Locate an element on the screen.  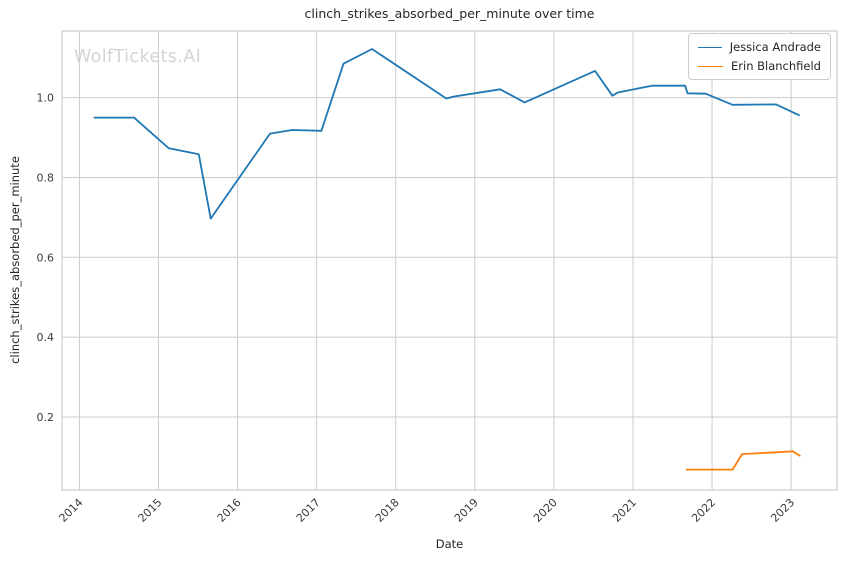
x-tick-label: 2020 is located at coordinates (545, 510).